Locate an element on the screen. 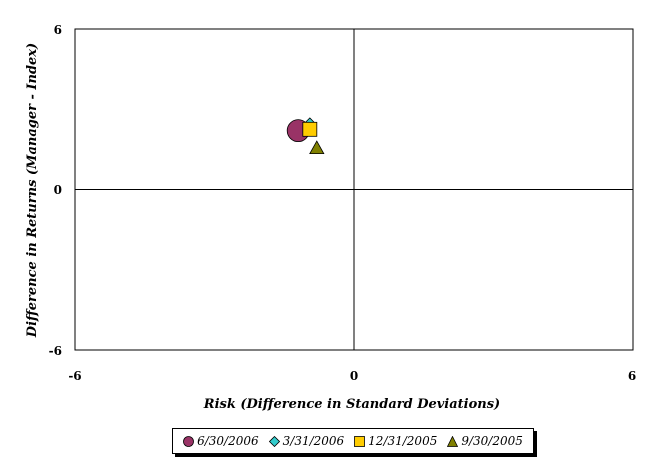  legend-label: 3/31/2006 is located at coordinates (313, 441).